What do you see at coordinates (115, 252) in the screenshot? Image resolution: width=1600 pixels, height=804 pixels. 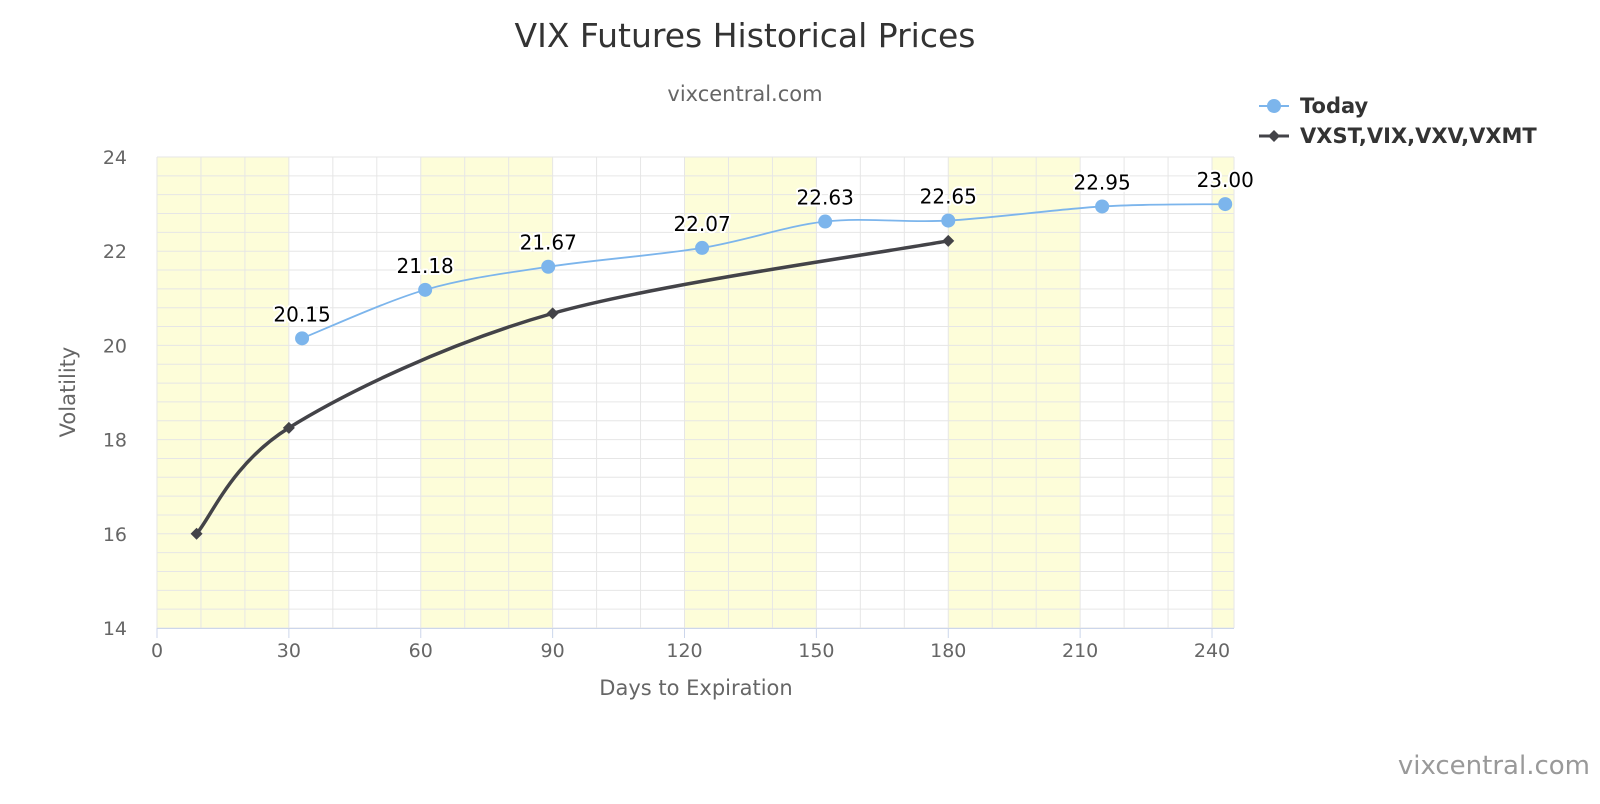 I see `y-tick-label: 22` at bounding box center [115, 252].